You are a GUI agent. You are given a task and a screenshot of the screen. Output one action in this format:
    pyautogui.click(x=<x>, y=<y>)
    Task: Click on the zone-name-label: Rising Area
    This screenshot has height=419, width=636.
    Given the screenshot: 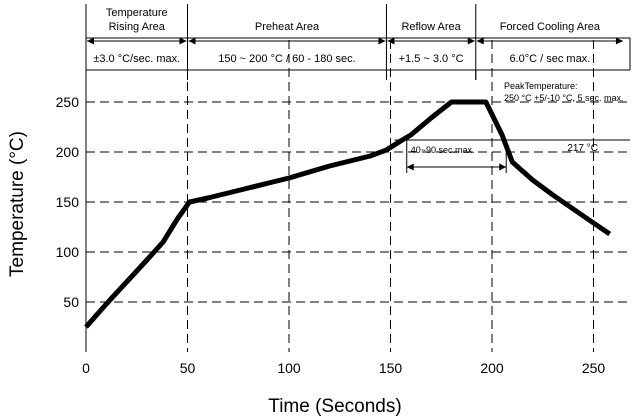 What is the action you would take?
    pyautogui.click(x=137, y=27)
    